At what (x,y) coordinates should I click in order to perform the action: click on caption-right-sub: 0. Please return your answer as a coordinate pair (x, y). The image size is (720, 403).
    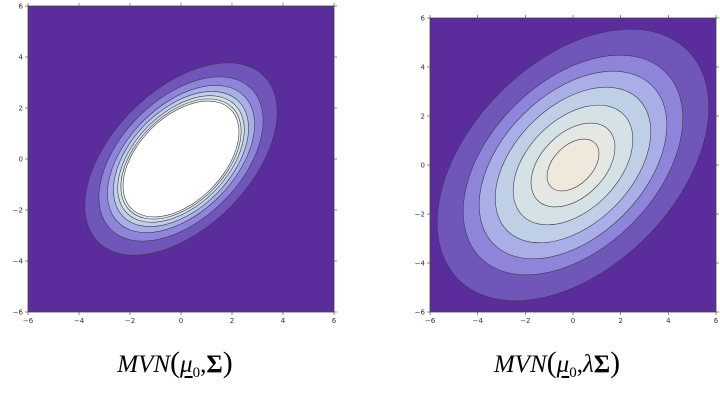
    Looking at the image, I should click on (573, 373).